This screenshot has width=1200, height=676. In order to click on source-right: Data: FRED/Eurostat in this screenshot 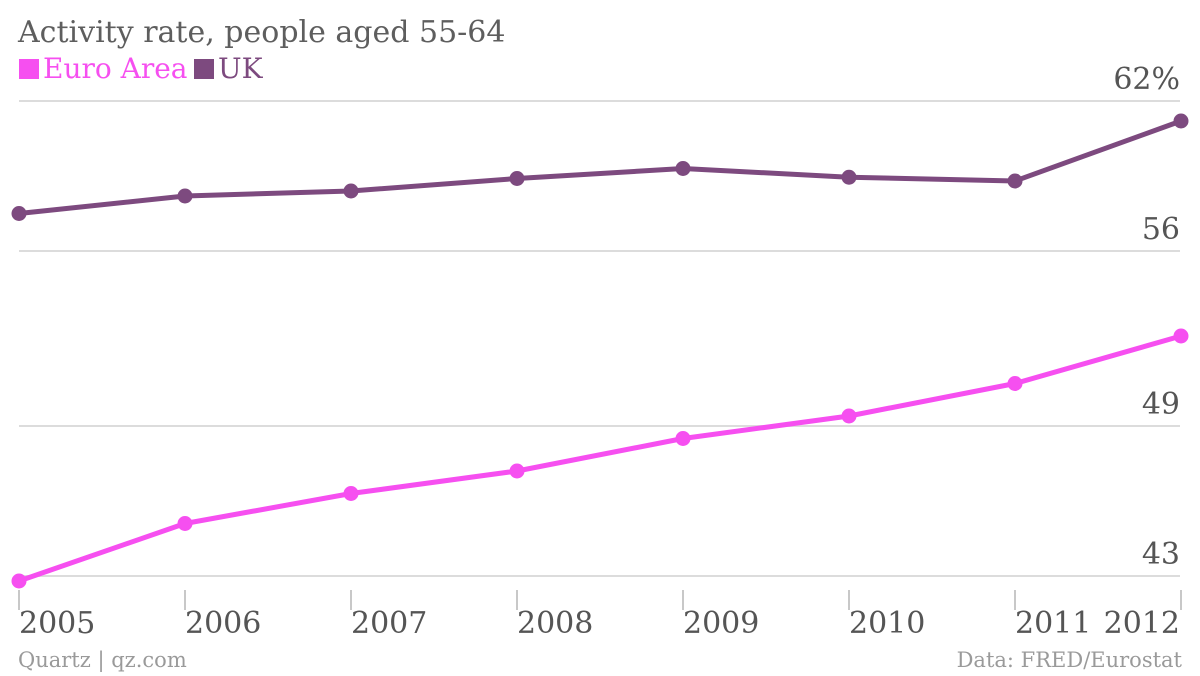, I will do `click(1070, 660)`.